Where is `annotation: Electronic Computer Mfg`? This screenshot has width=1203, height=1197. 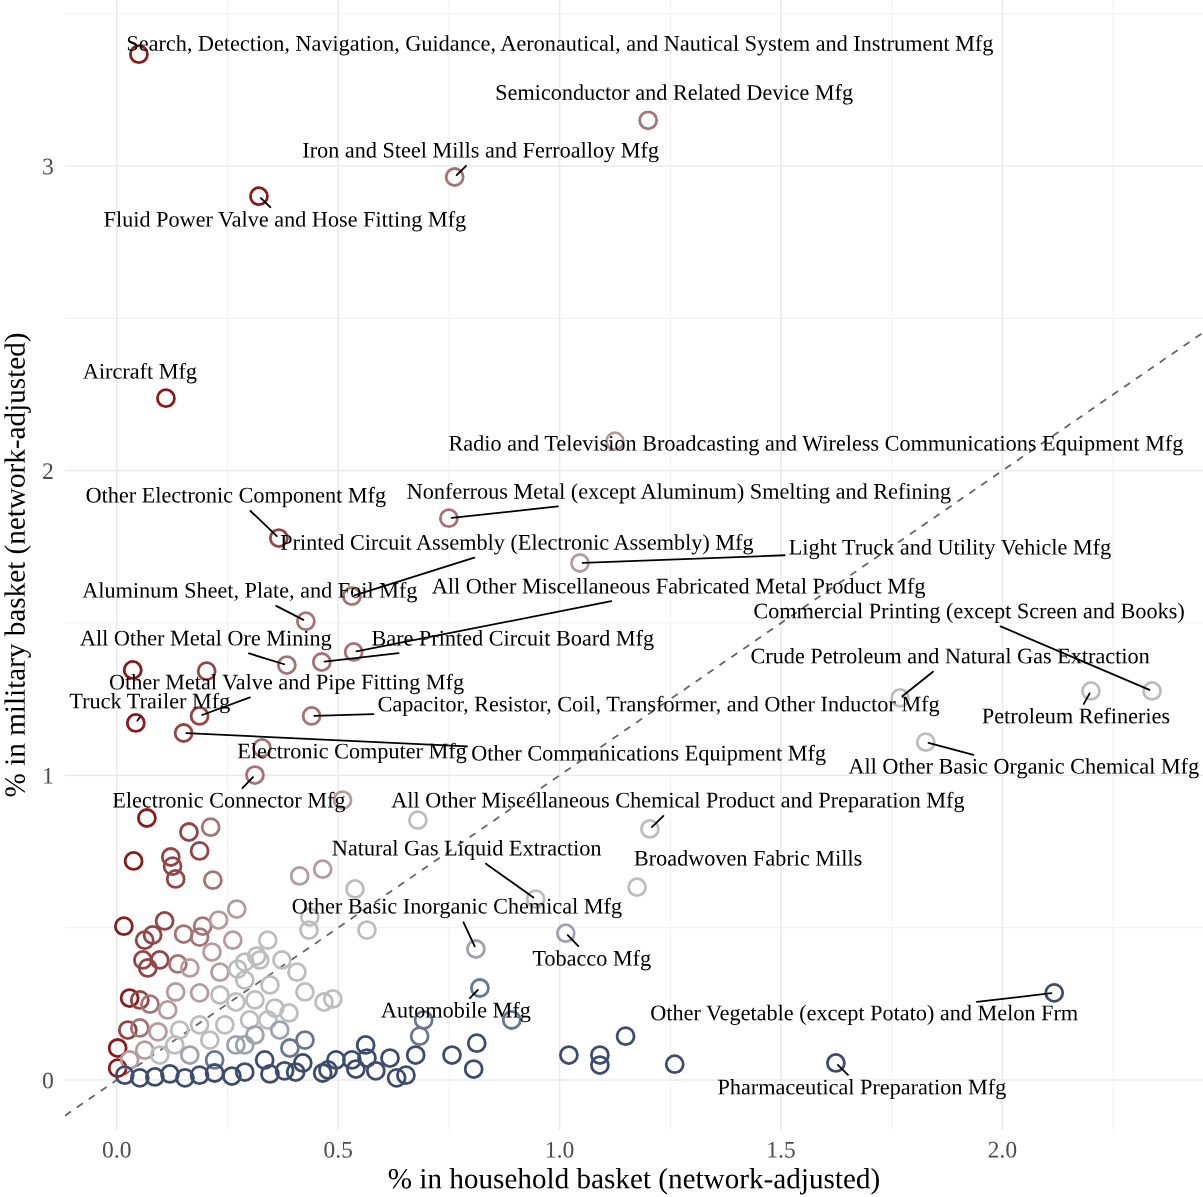 annotation: Electronic Computer Mfg is located at coordinates (352, 753).